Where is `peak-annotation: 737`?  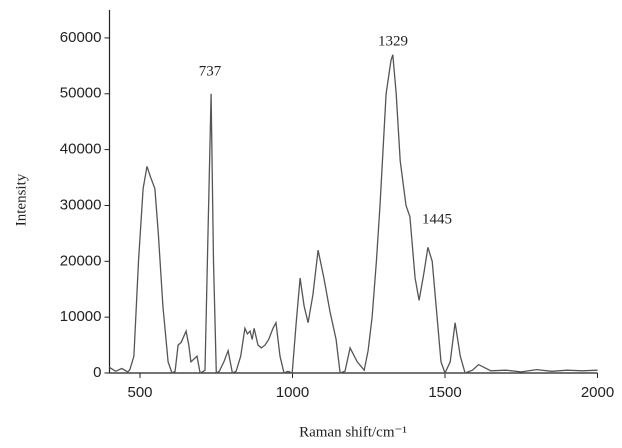 peak-annotation: 737 is located at coordinates (210, 71).